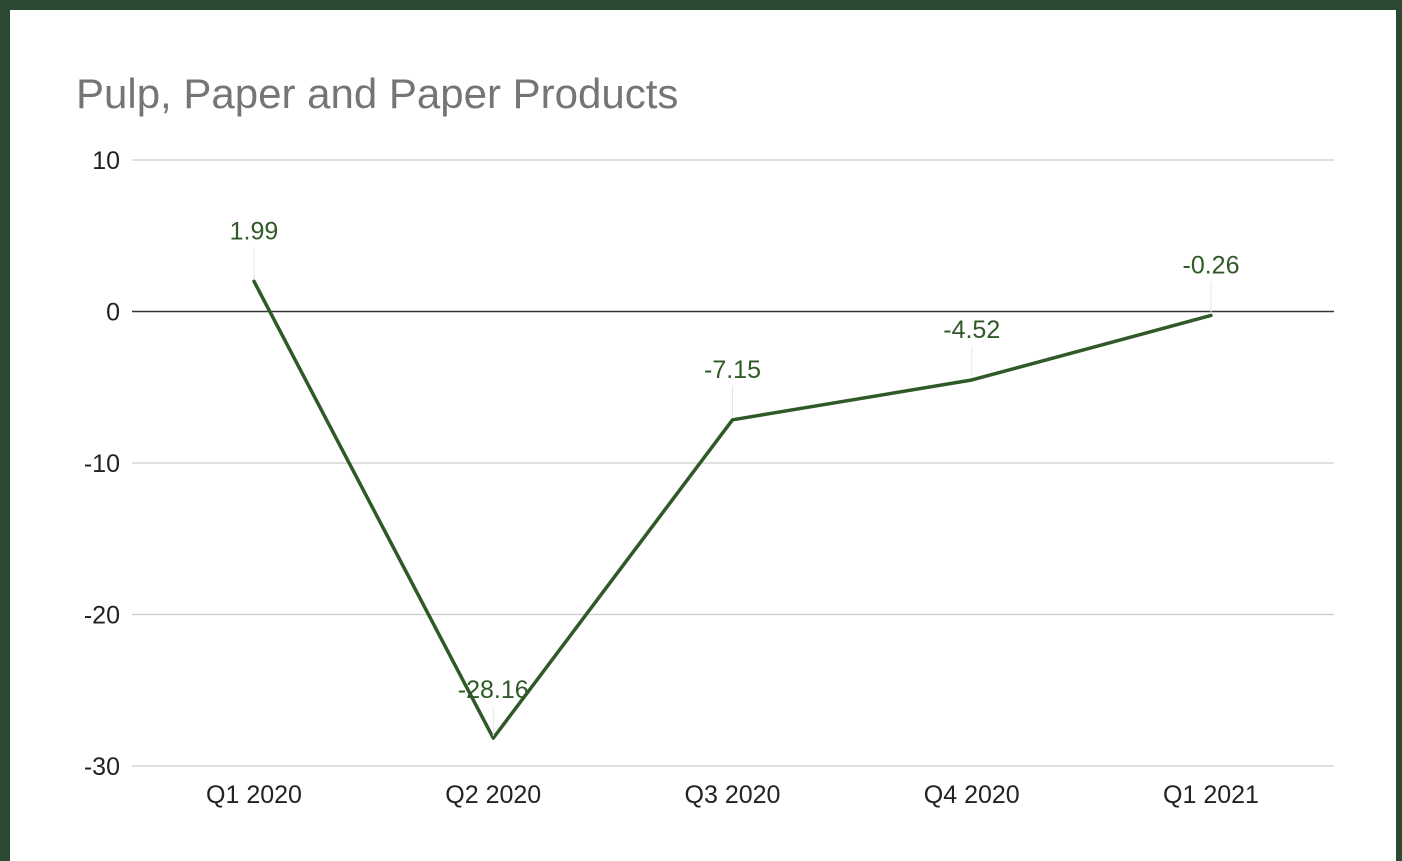 This screenshot has width=1402, height=861. Describe the element at coordinates (972, 795) in the screenshot. I see `x-tick-label: Q4 2020` at that location.